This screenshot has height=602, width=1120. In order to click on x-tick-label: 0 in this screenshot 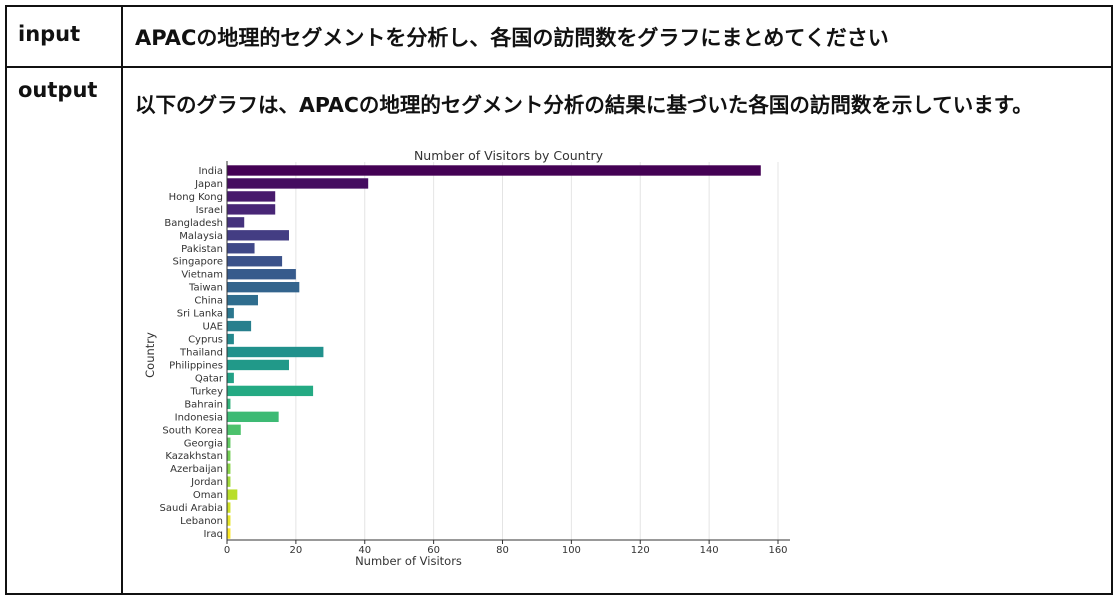, I will do `click(227, 550)`.